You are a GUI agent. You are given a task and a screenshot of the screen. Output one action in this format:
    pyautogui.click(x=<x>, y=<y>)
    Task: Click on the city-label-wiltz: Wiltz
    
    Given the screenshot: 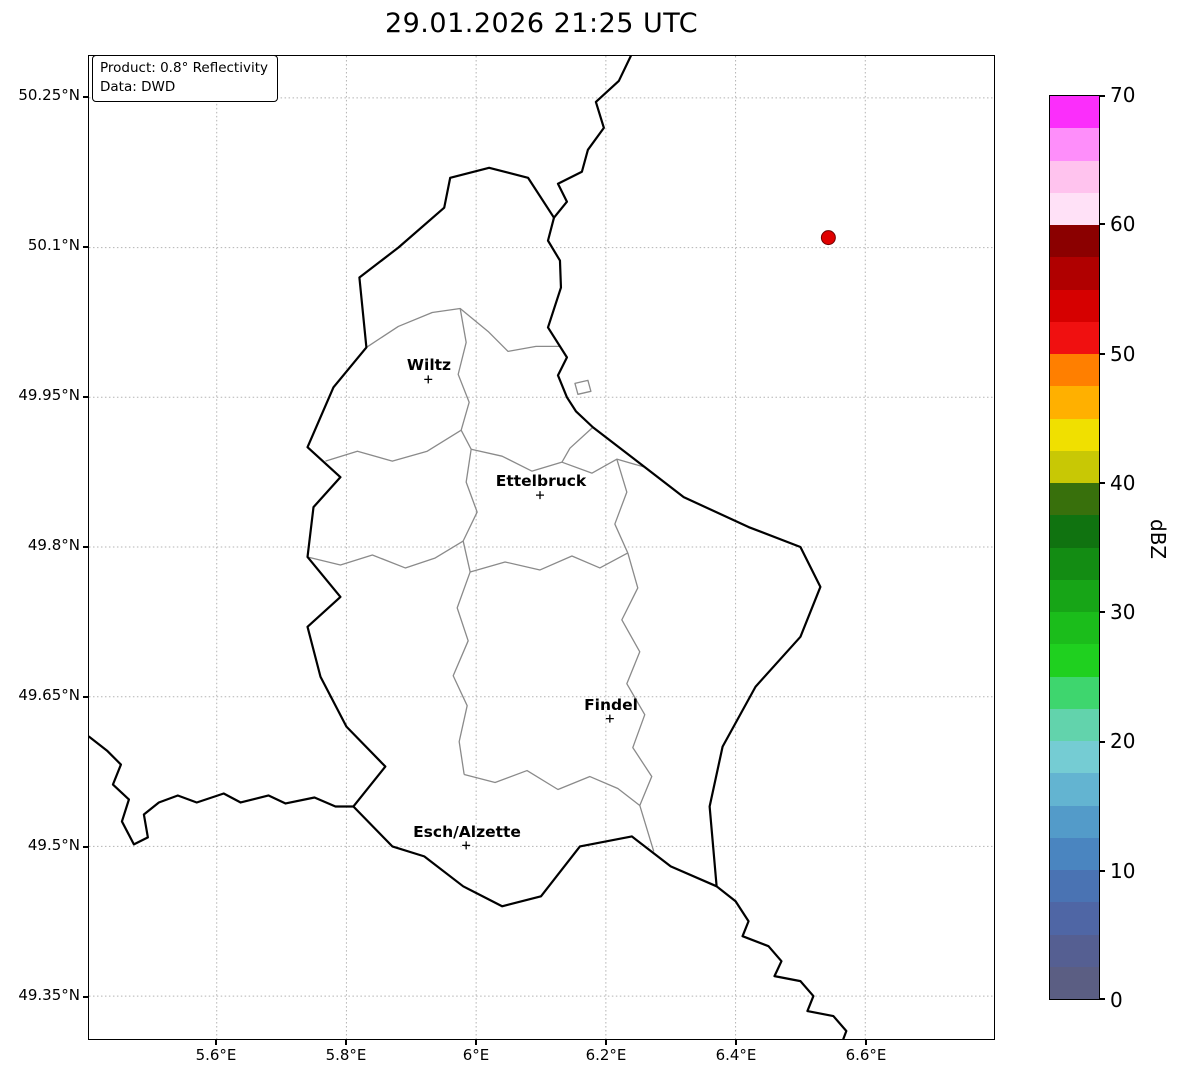 What is the action you would take?
    pyautogui.click(x=429, y=365)
    